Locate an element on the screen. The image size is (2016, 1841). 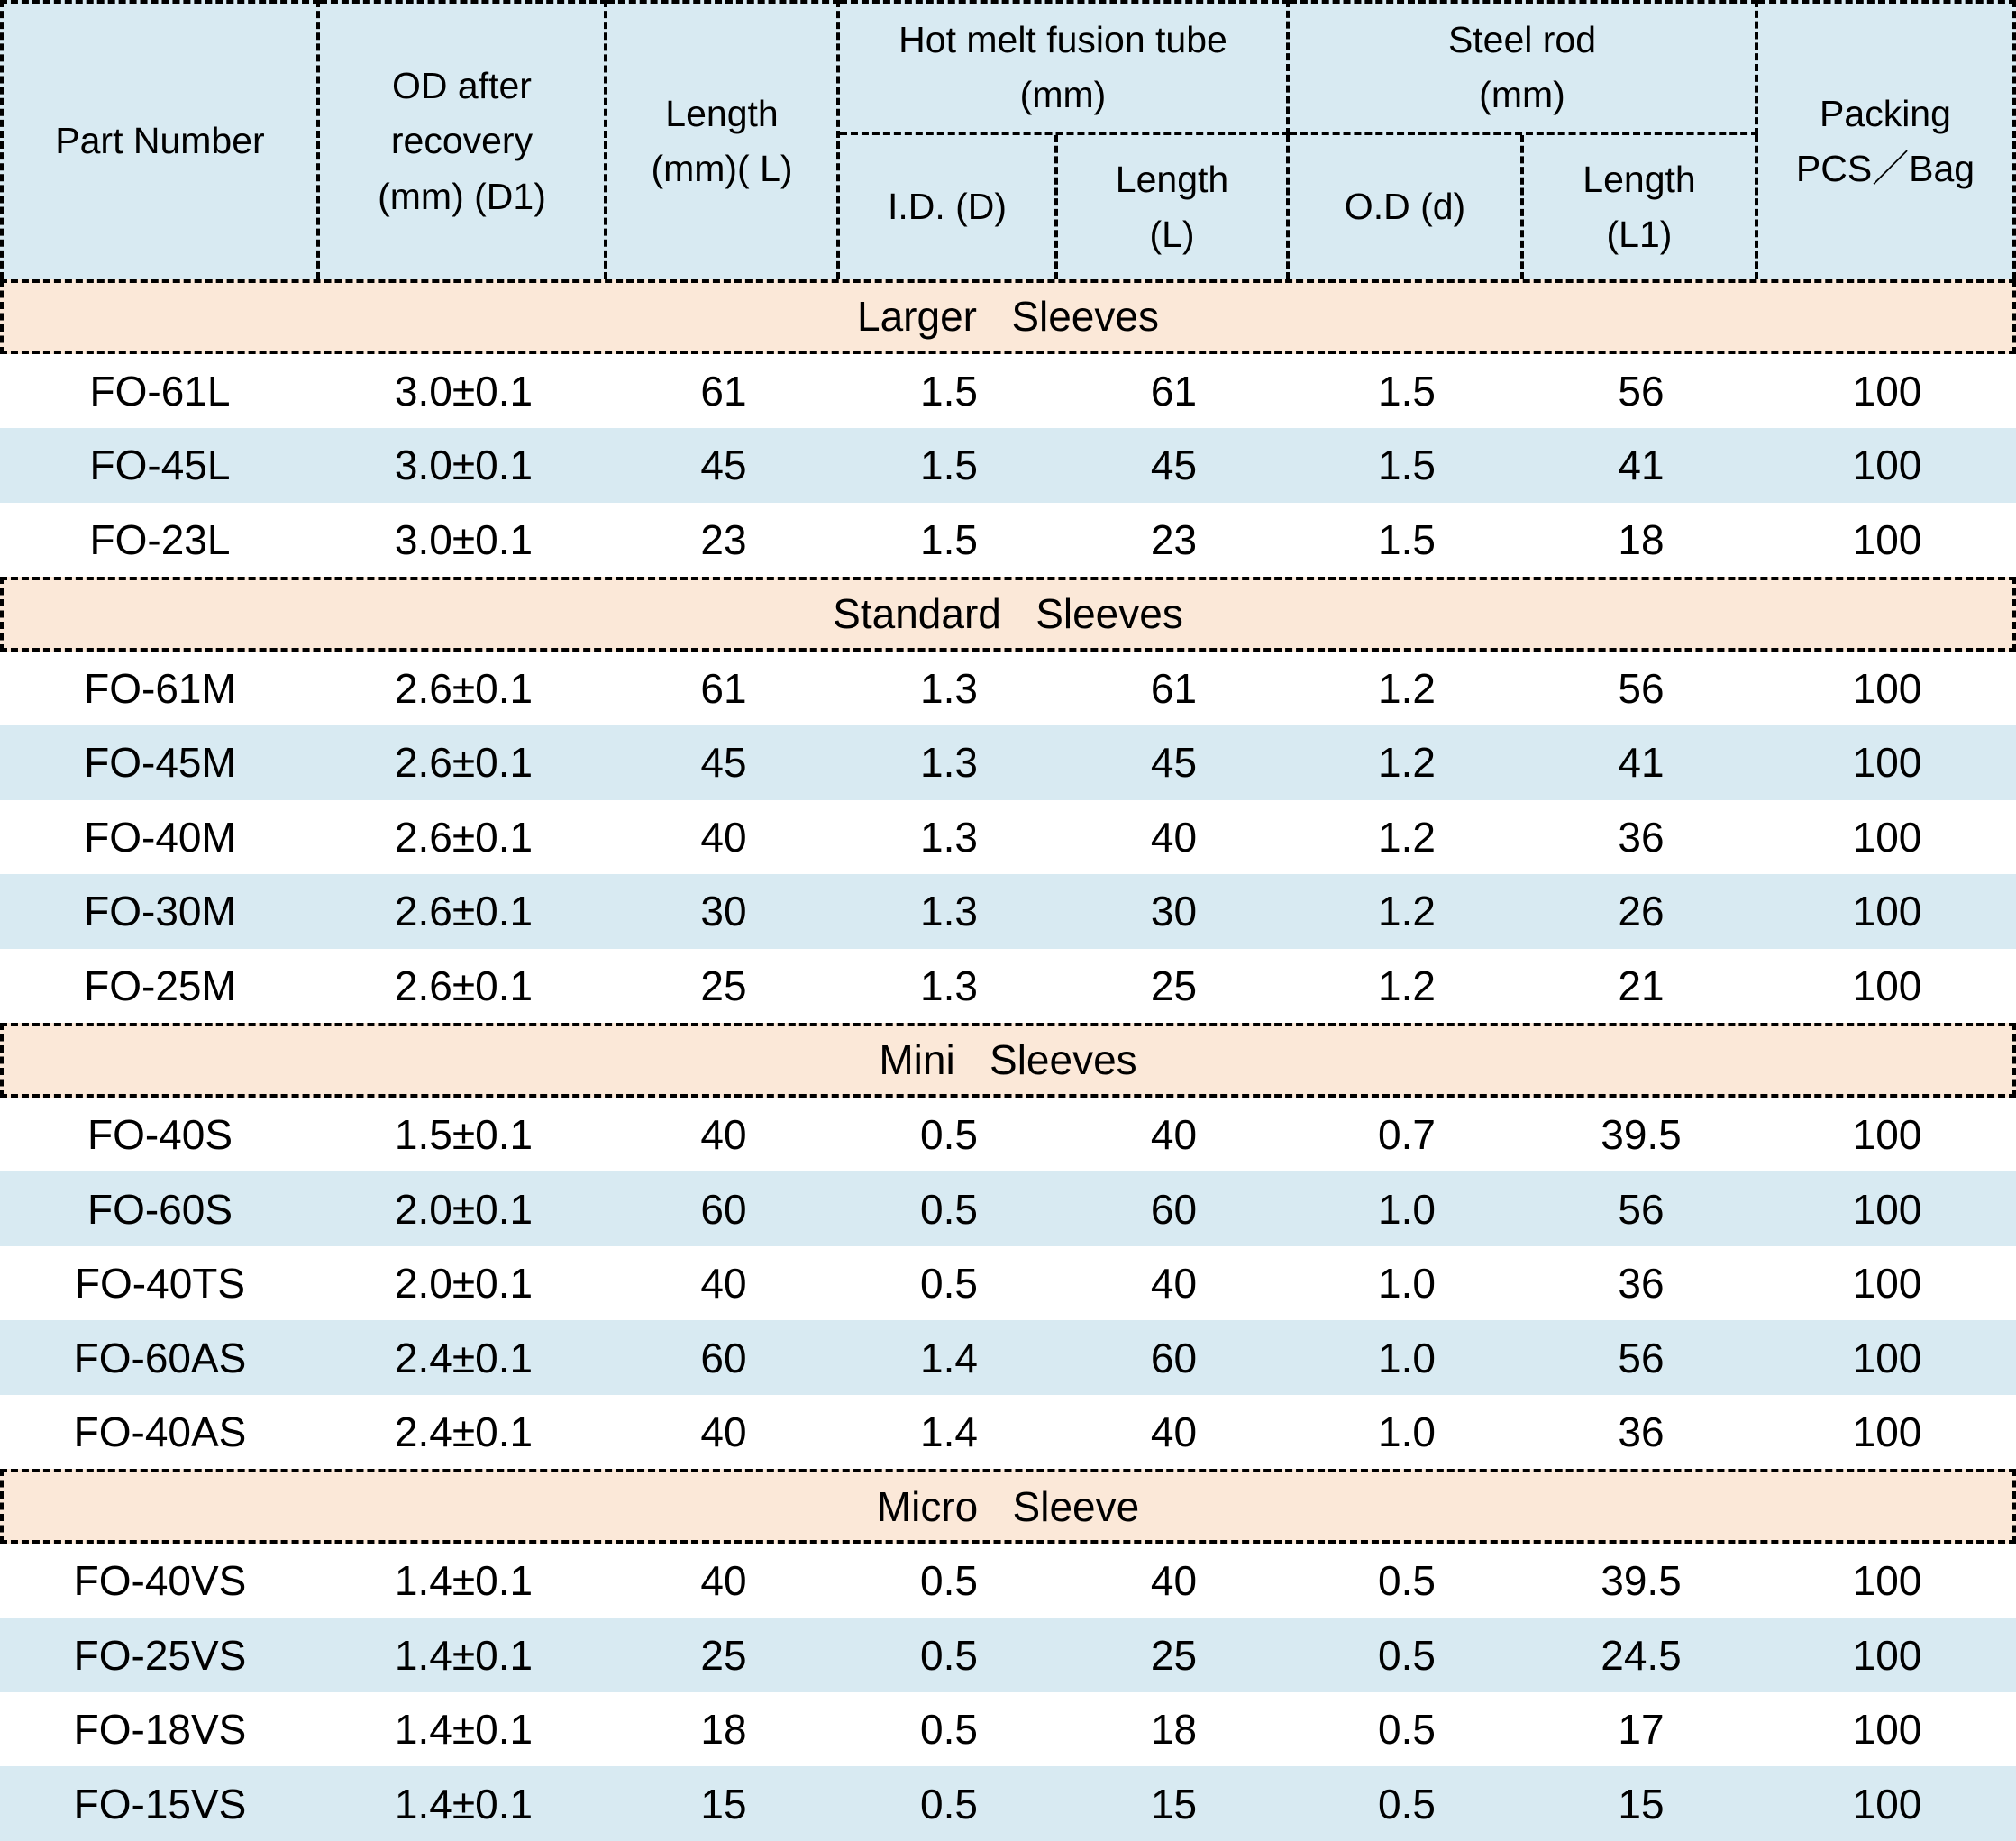
table-cell: 1.5±0.1 is located at coordinates (463, 1134).